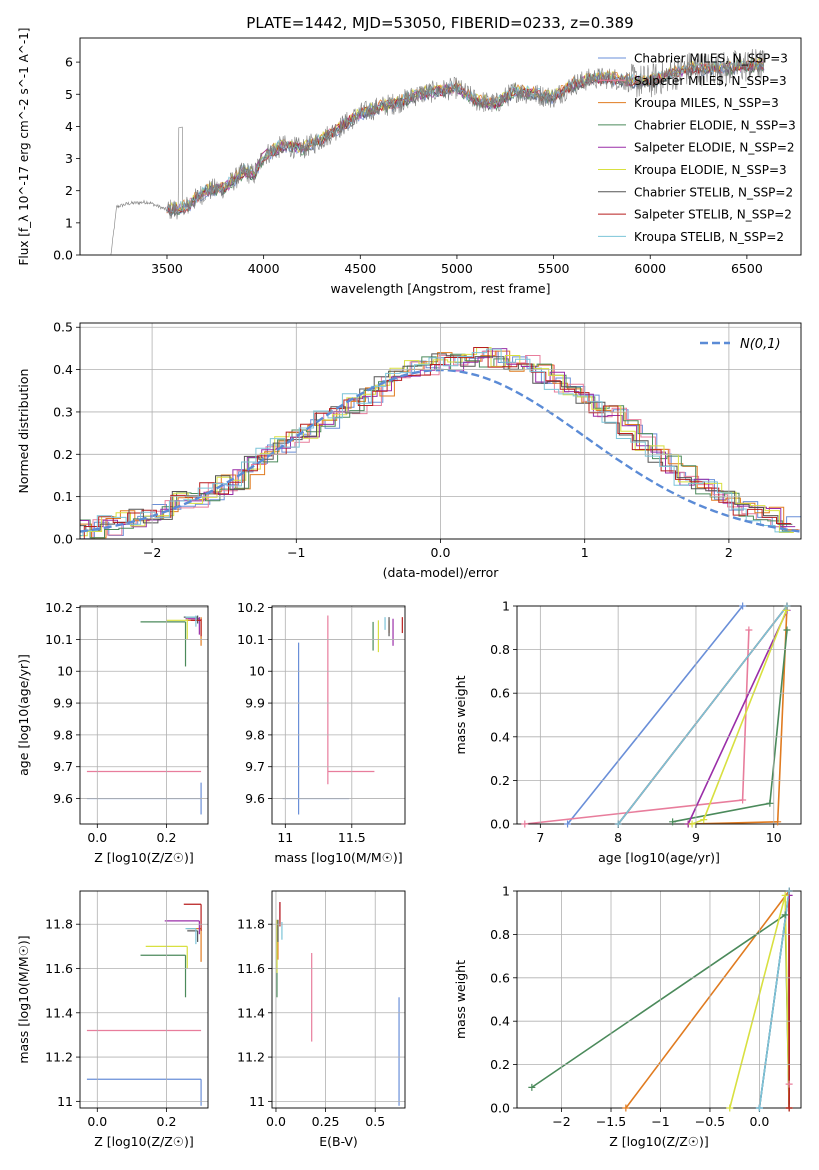  Describe the element at coordinates (441, 552) in the screenshot. I see `residuals-xtick-label: 0.0` at that location.